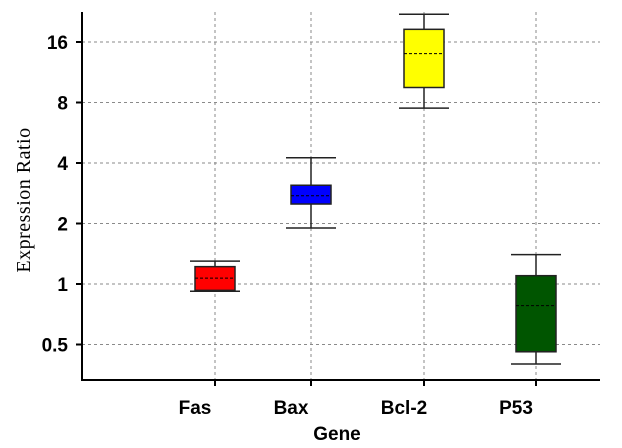 The width and height of the screenshot is (622, 448). Describe the element at coordinates (516, 408) in the screenshot. I see `x-tick-label: P53` at that location.